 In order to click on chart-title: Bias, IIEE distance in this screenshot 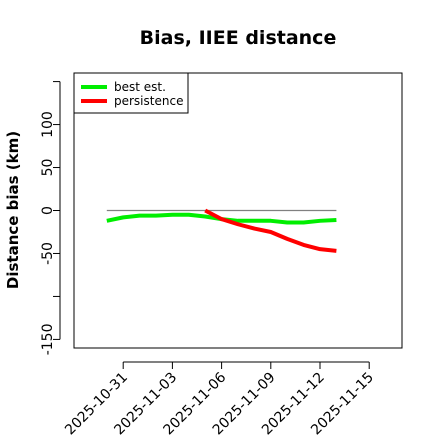, I will do `click(238, 38)`.